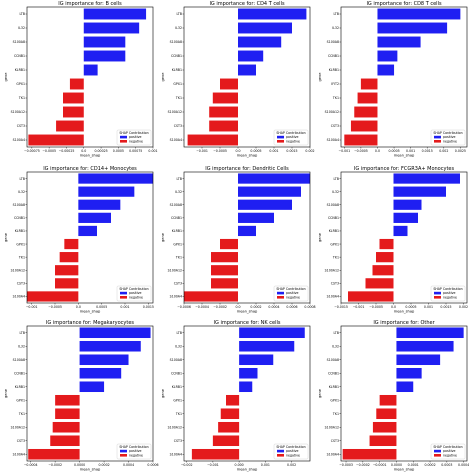  I want to click on x-tick-label: 0.0000, so click(79, 465).